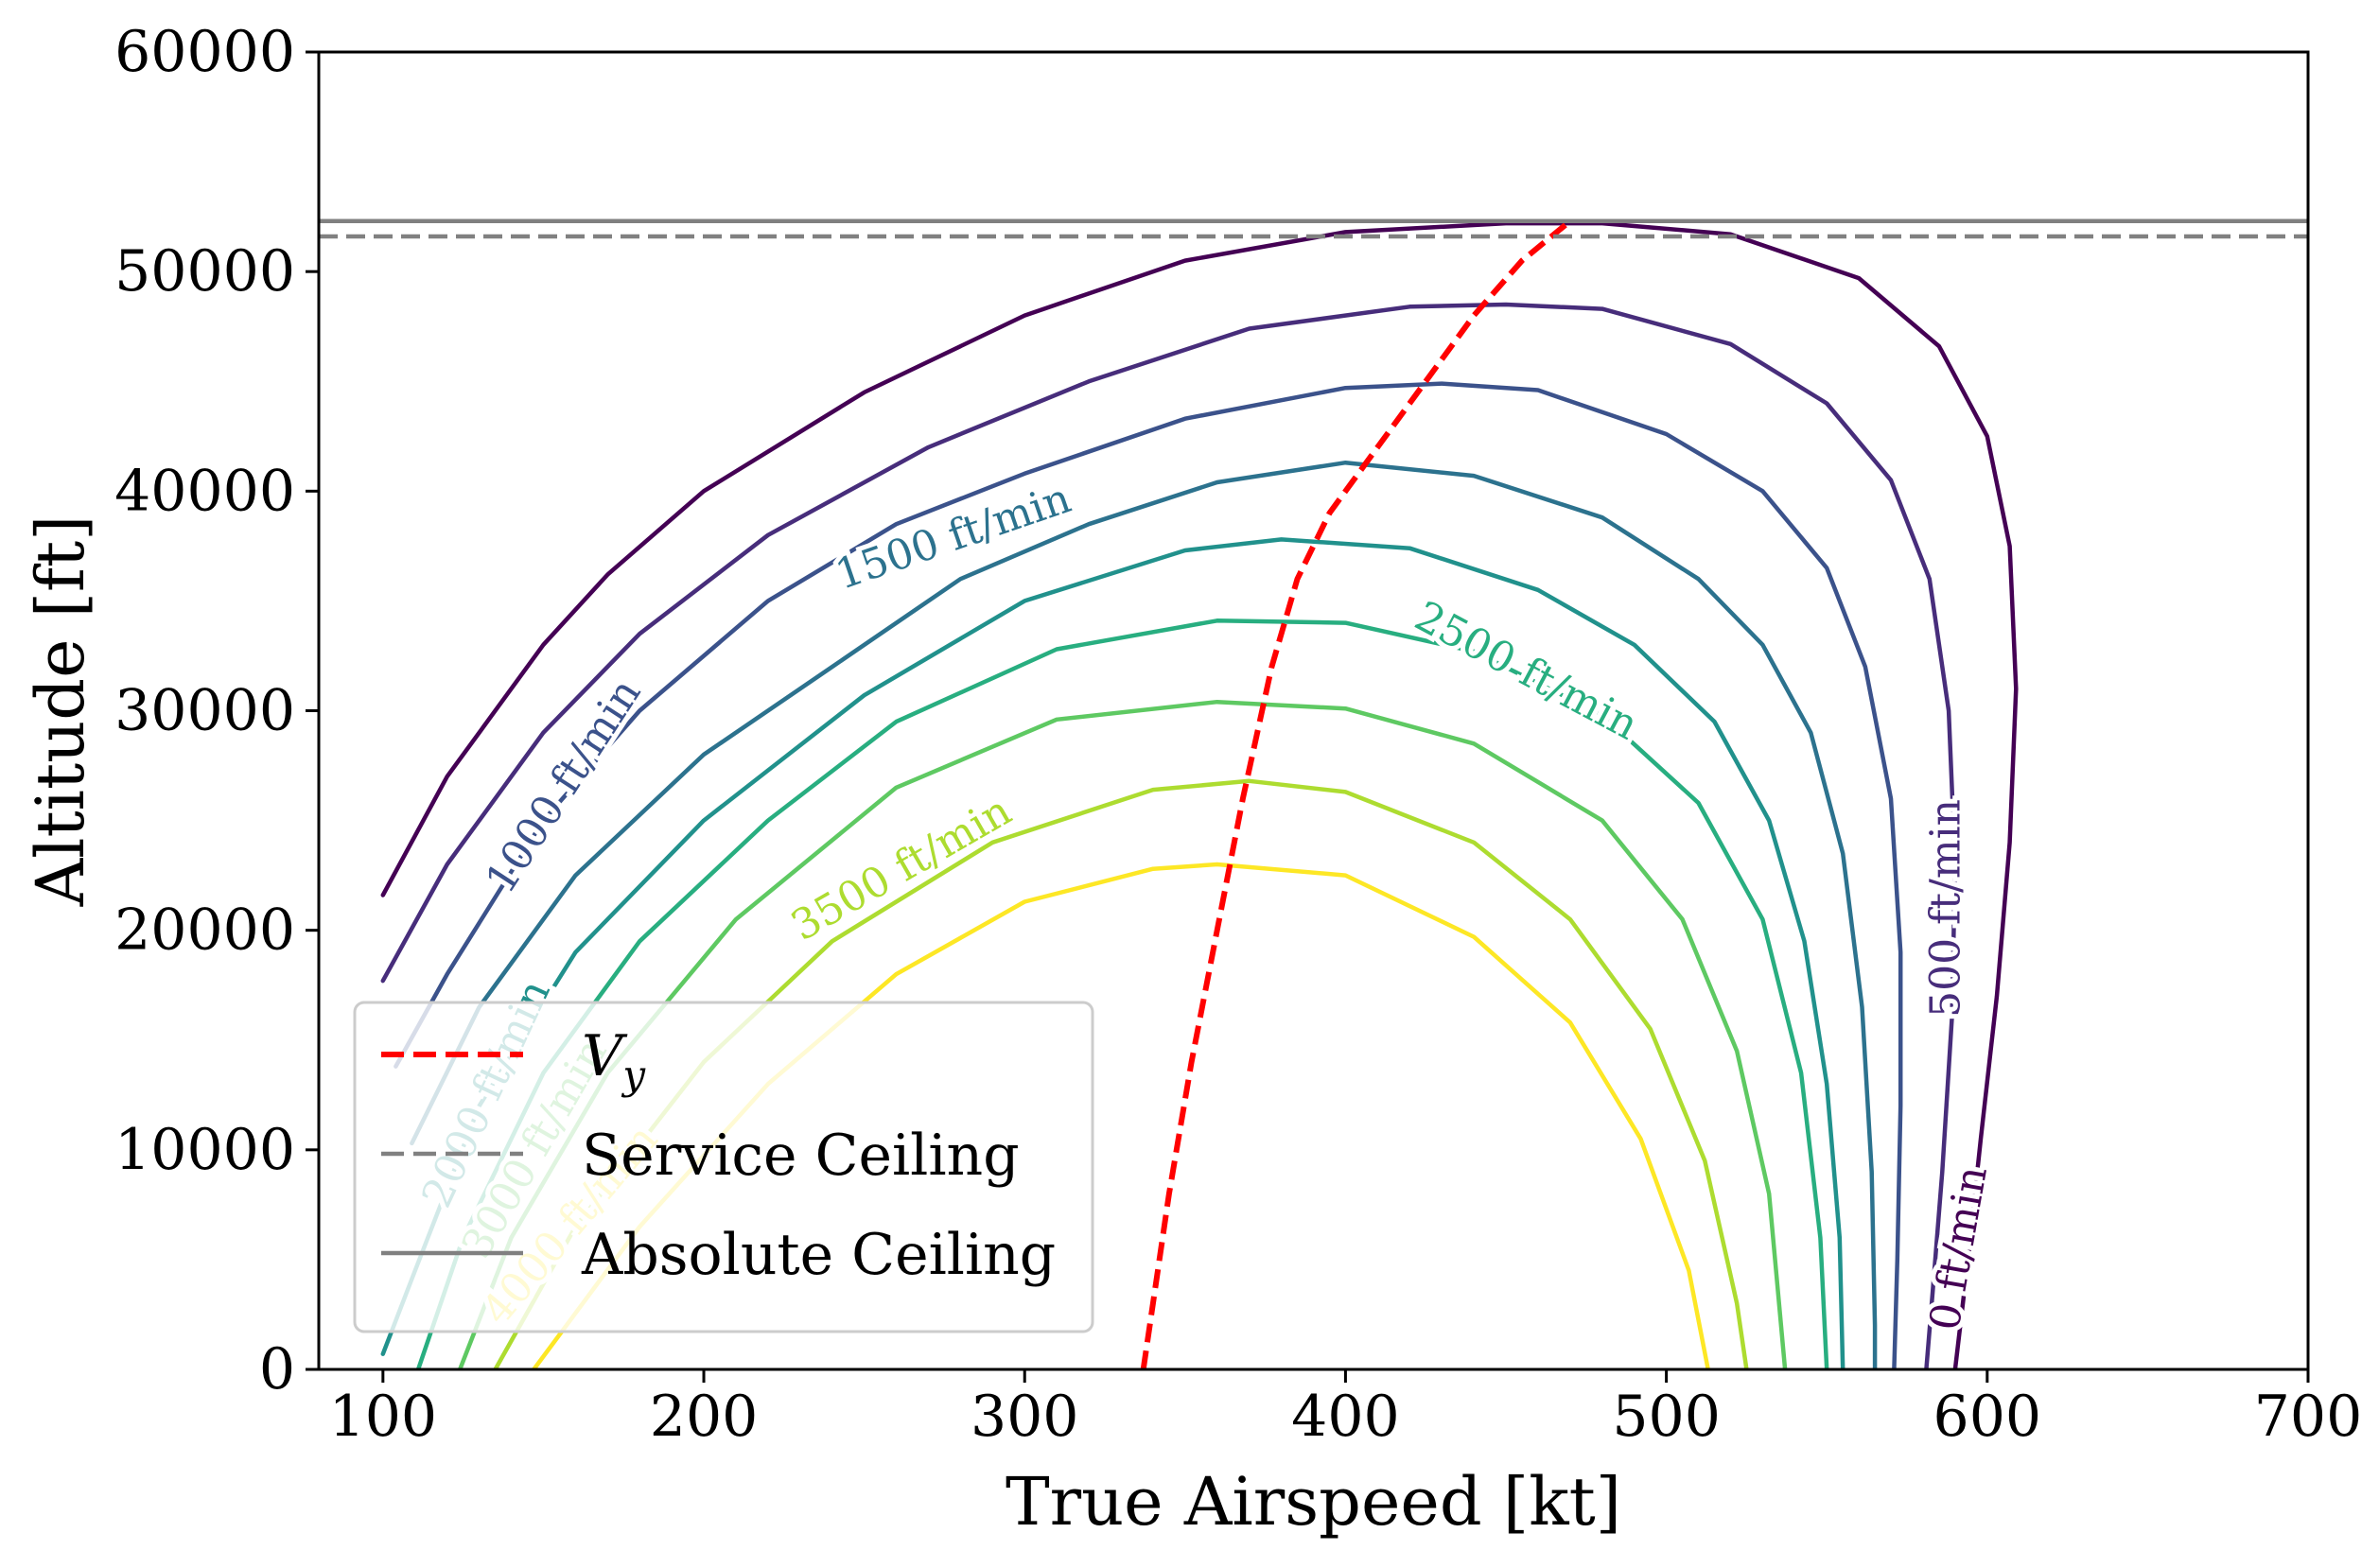 This screenshot has height=1568, width=2379. I want to click on y-tick-label: 30000, so click(204, 711).